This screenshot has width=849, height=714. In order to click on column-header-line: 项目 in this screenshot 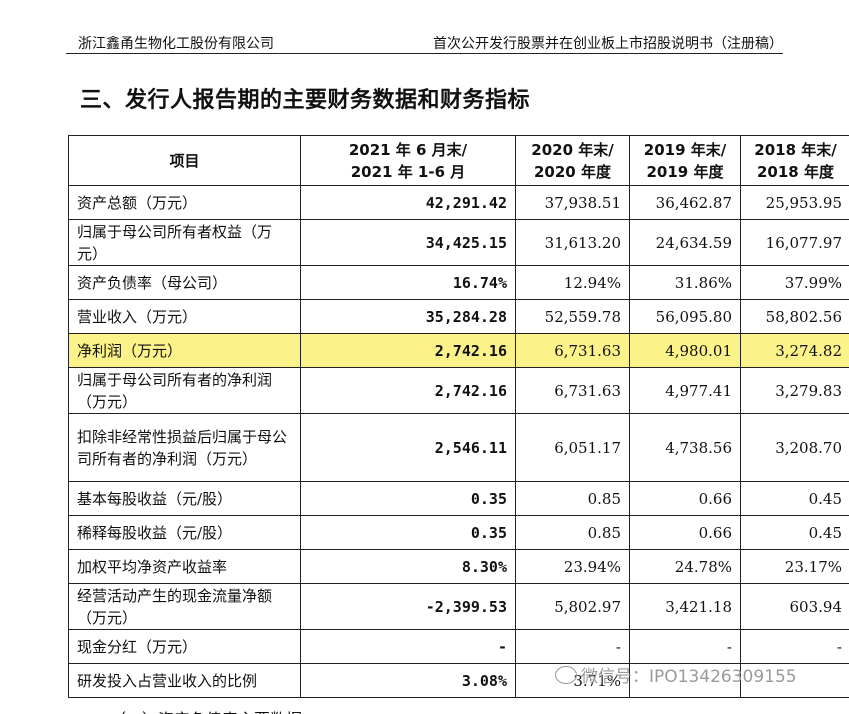, I will do `click(184, 160)`.